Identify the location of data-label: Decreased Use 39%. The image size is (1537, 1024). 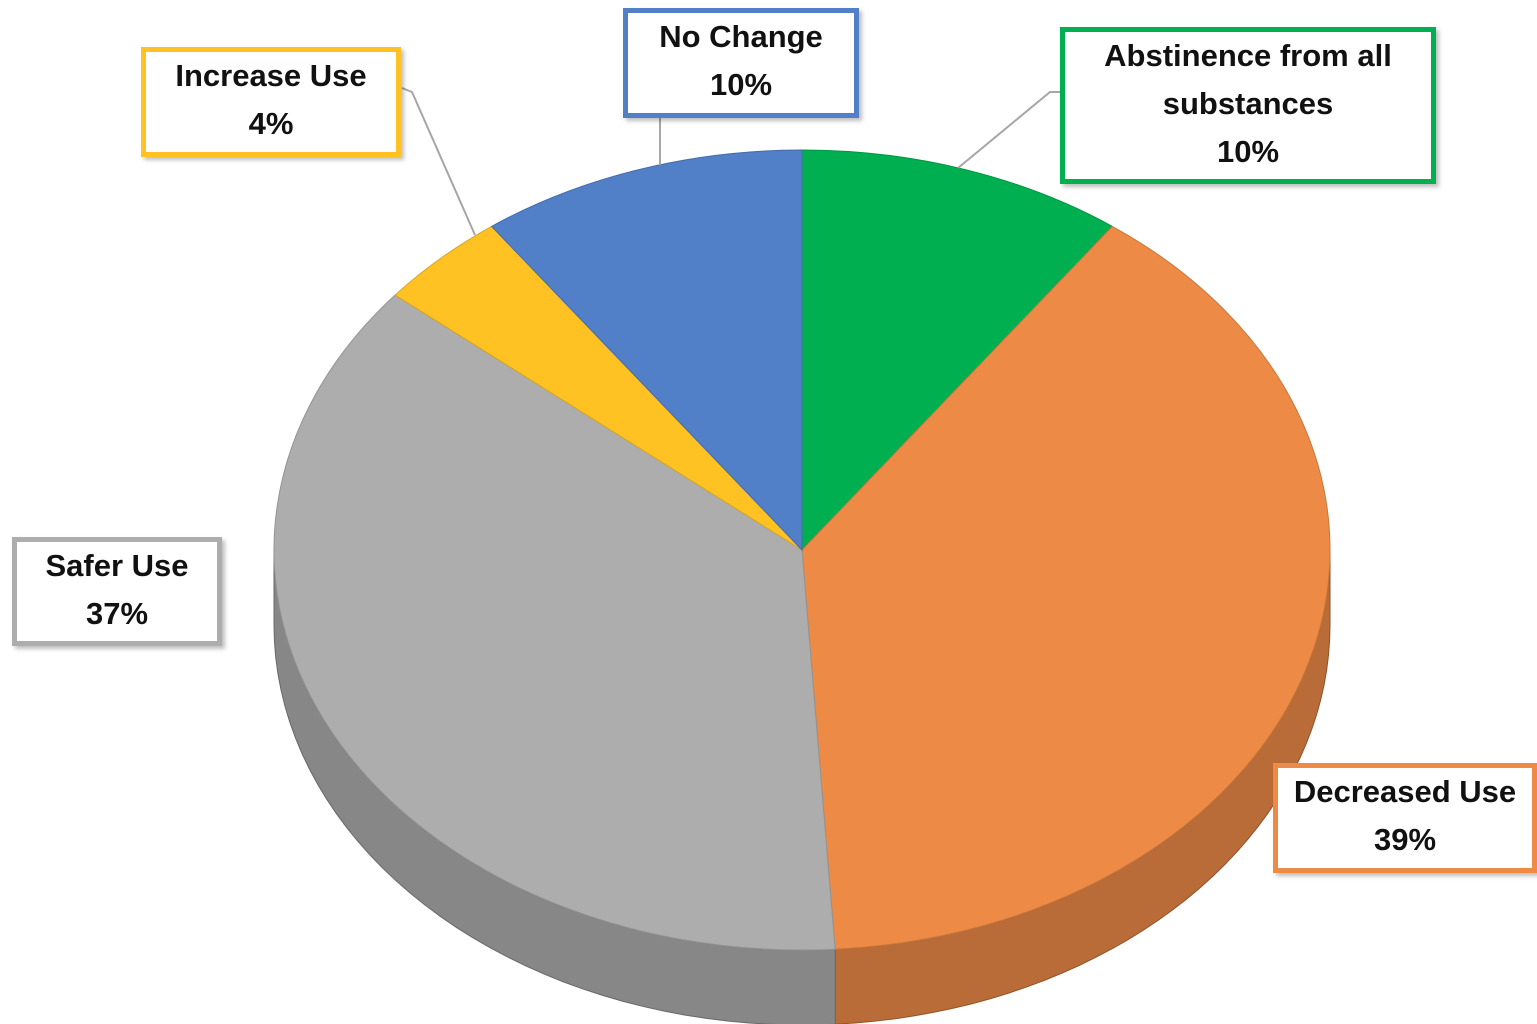
(1405, 818).